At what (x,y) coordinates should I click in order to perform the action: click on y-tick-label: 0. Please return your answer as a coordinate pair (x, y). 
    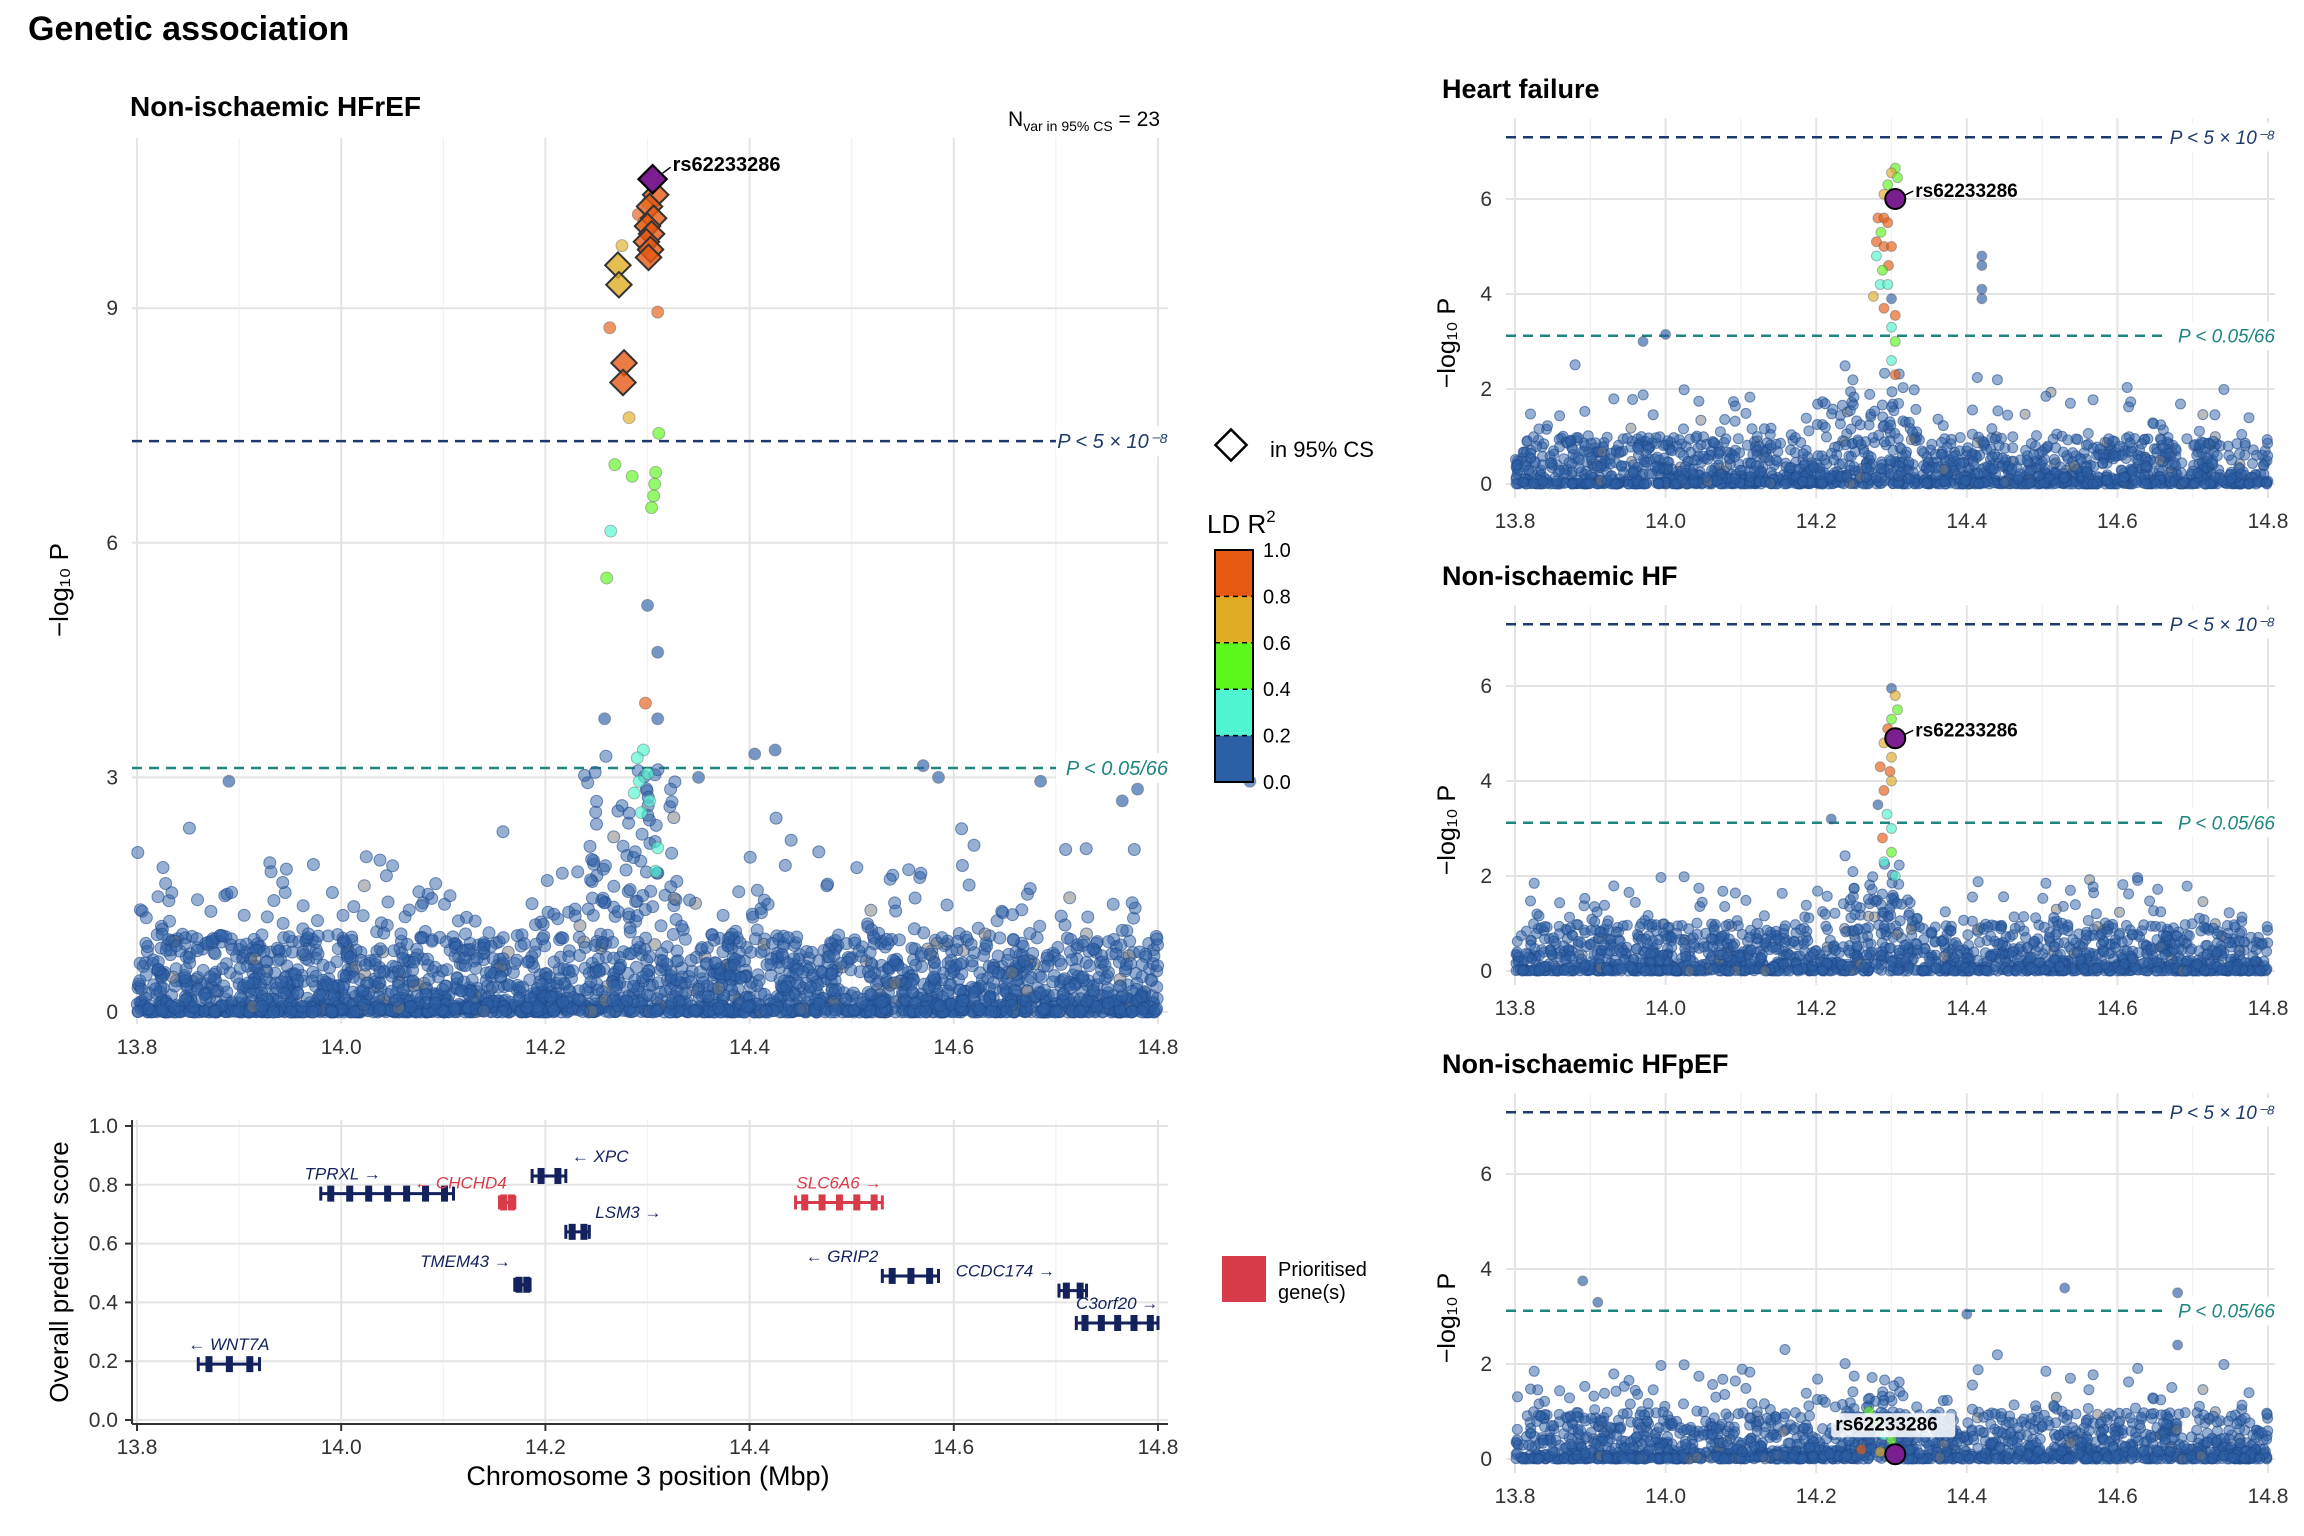
    Looking at the image, I should click on (1486, 971).